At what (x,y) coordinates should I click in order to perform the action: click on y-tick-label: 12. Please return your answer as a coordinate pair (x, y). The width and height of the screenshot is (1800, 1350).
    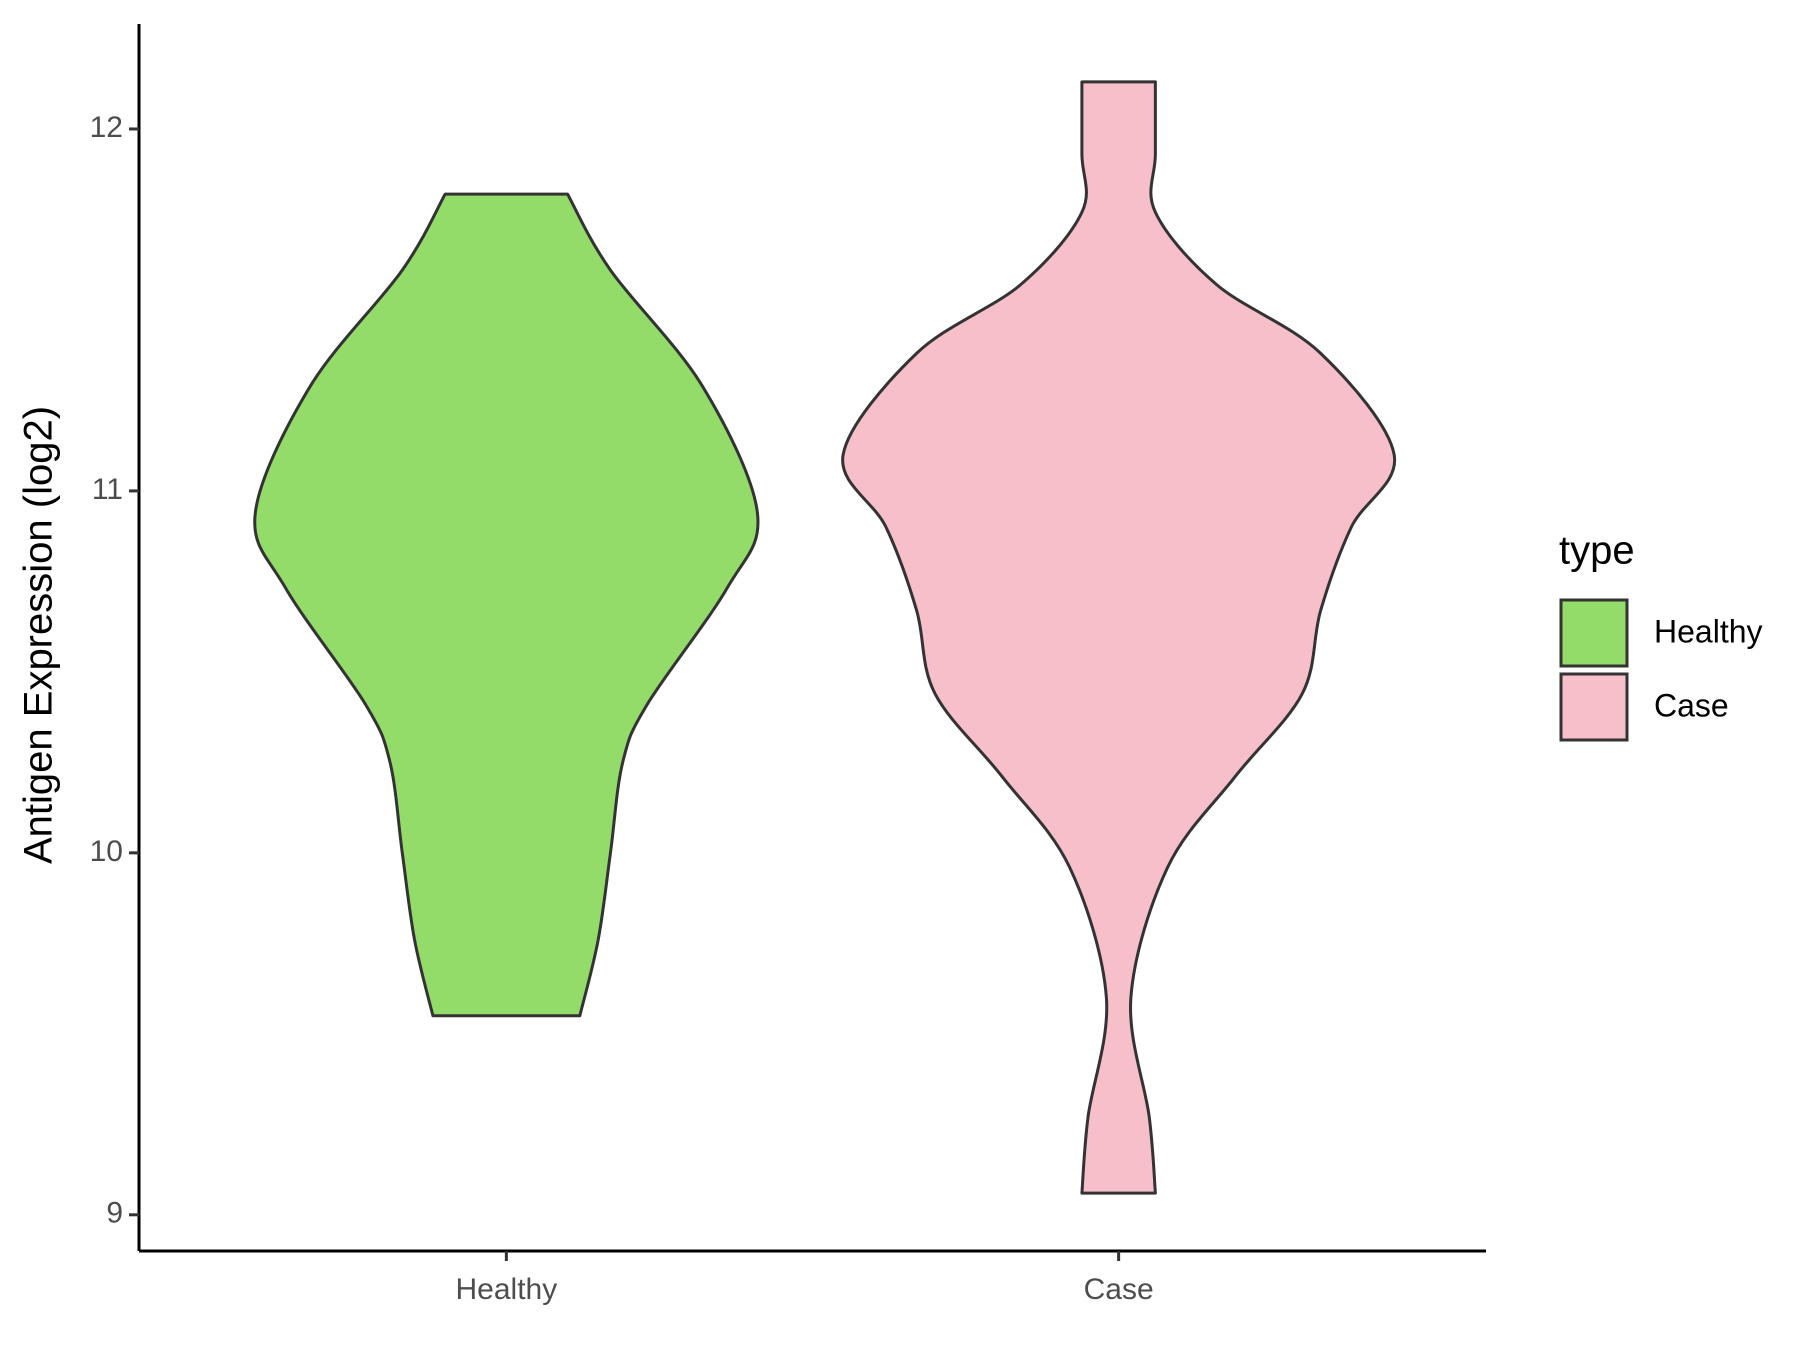
    Looking at the image, I should click on (106, 127).